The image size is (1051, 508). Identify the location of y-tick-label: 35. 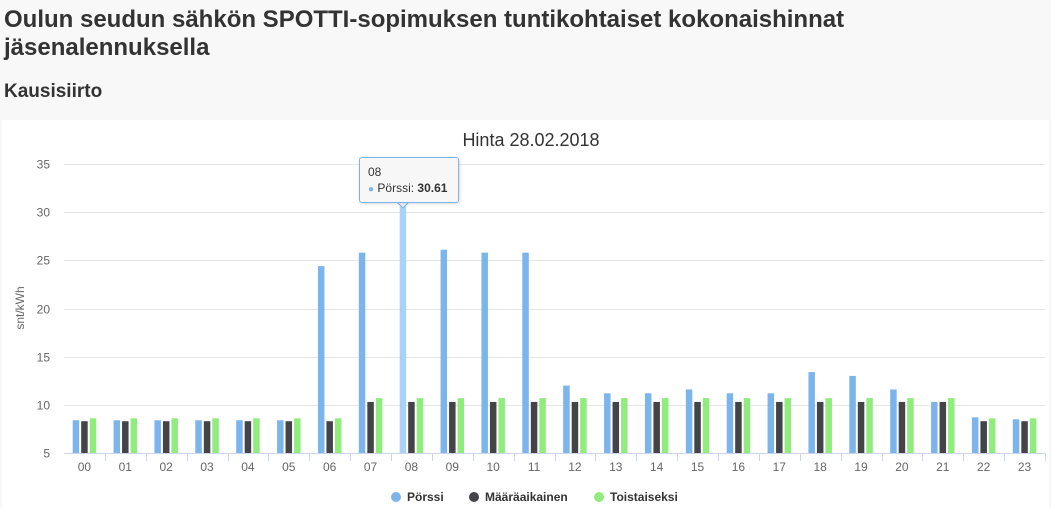
(44, 165).